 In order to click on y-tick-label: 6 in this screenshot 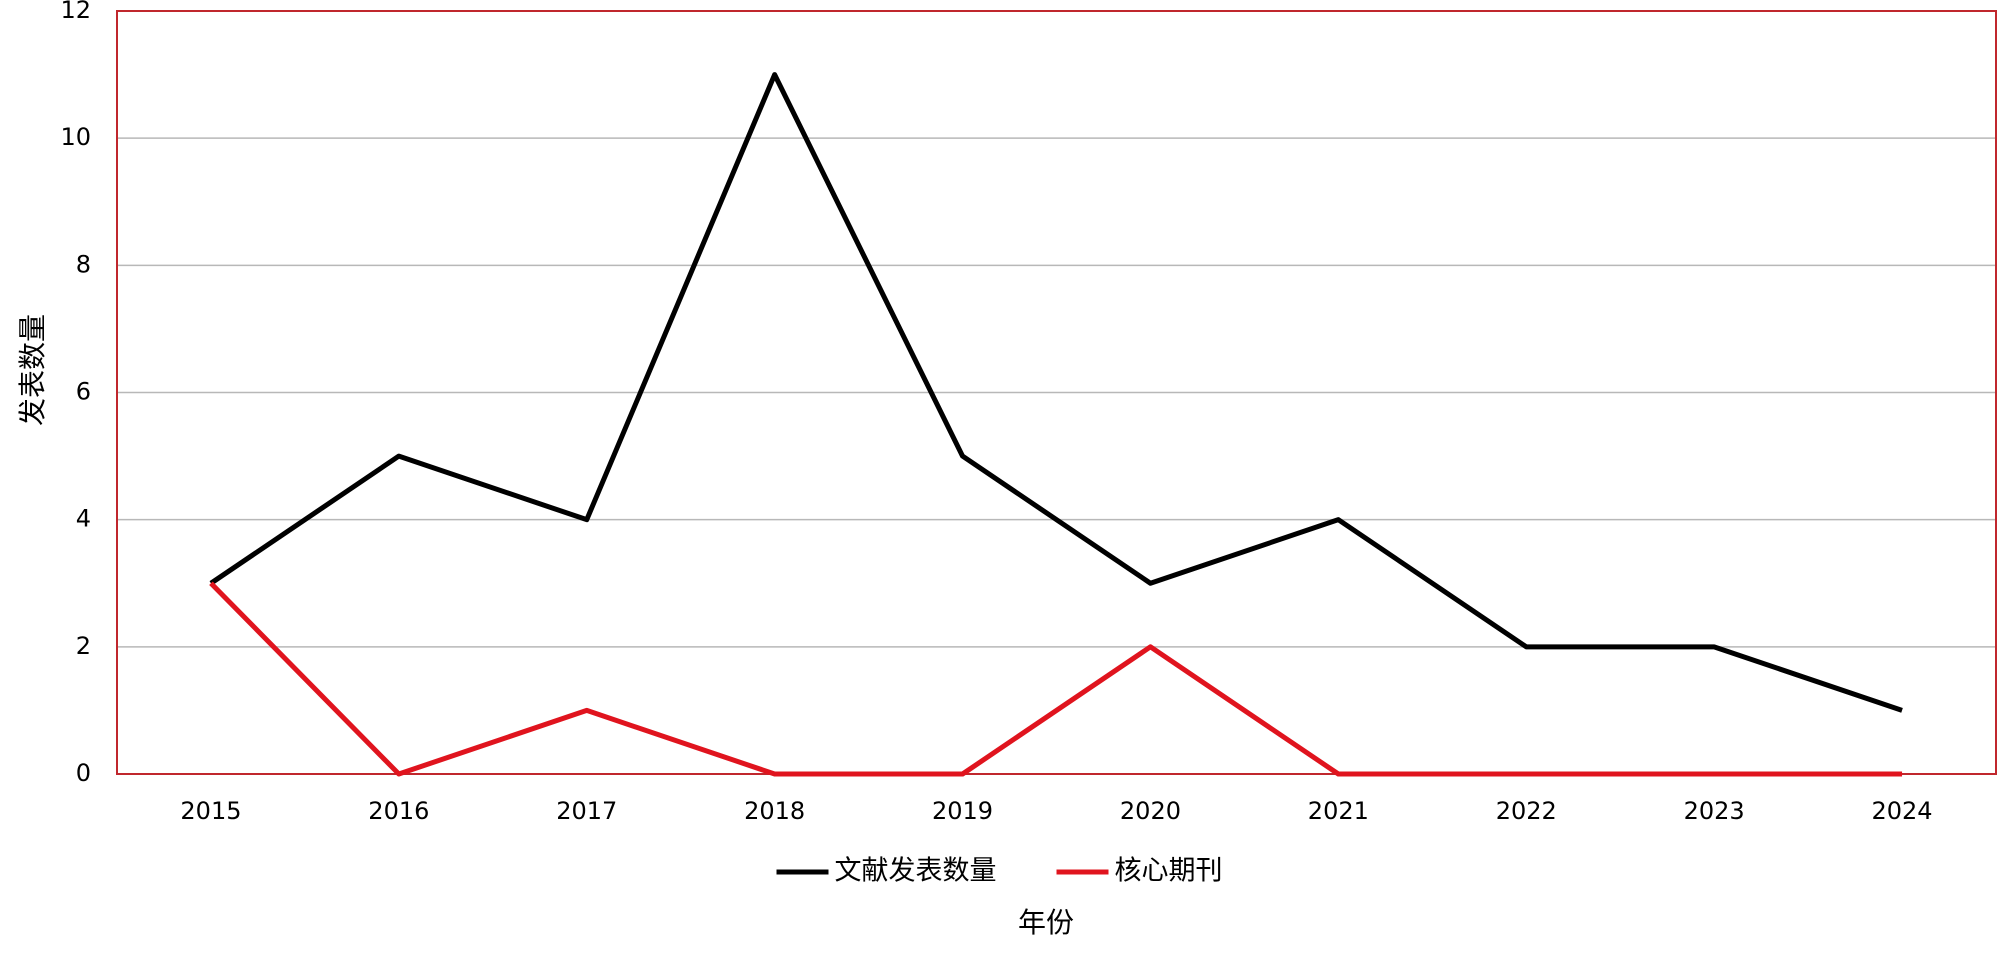, I will do `click(83, 392)`.